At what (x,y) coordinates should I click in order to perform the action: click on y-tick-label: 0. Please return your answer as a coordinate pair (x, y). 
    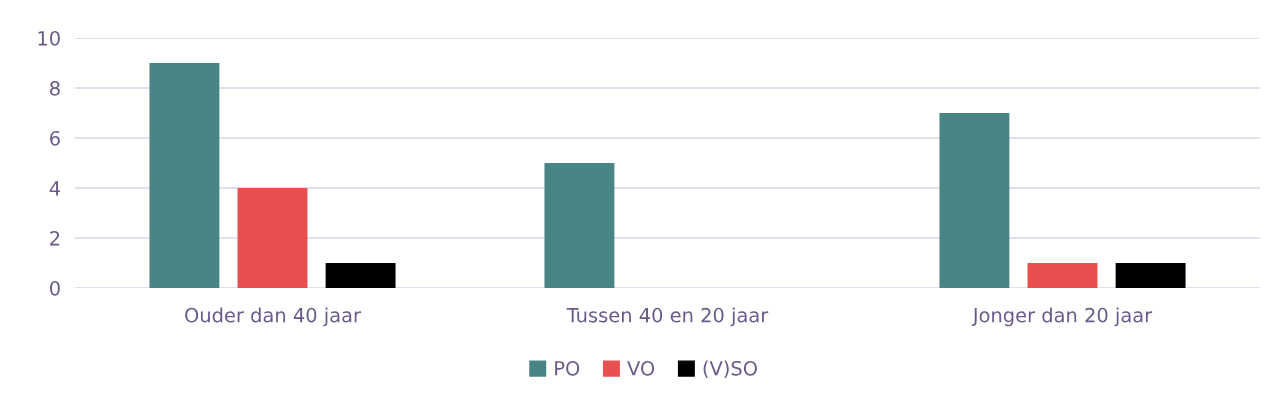
    Looking at the image, I should click on (55, 288).